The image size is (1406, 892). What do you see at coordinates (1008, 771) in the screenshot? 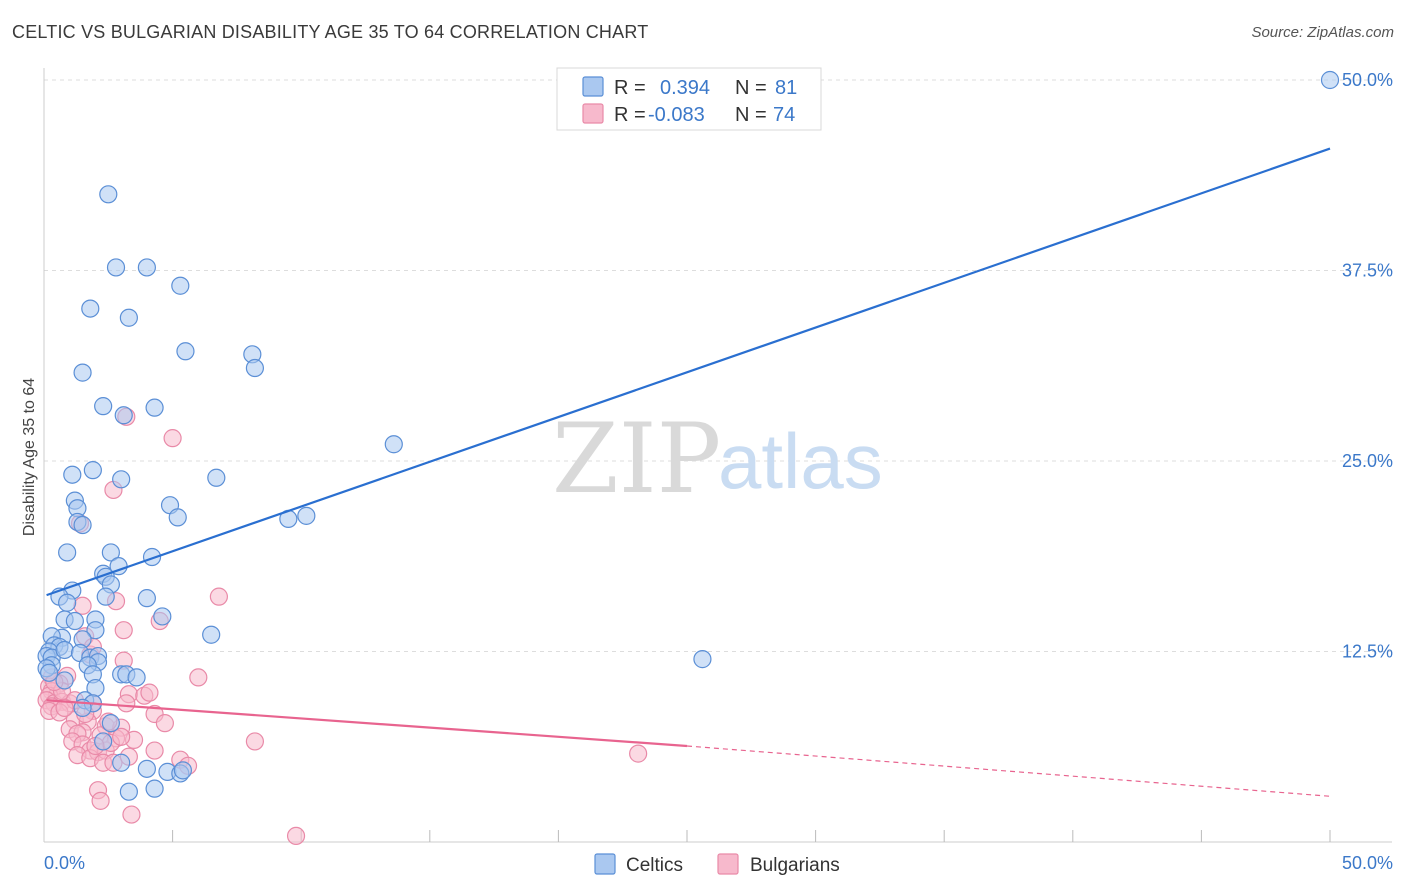
I see `bulgarians-trend-extension` at bounding box center [1008, 771].